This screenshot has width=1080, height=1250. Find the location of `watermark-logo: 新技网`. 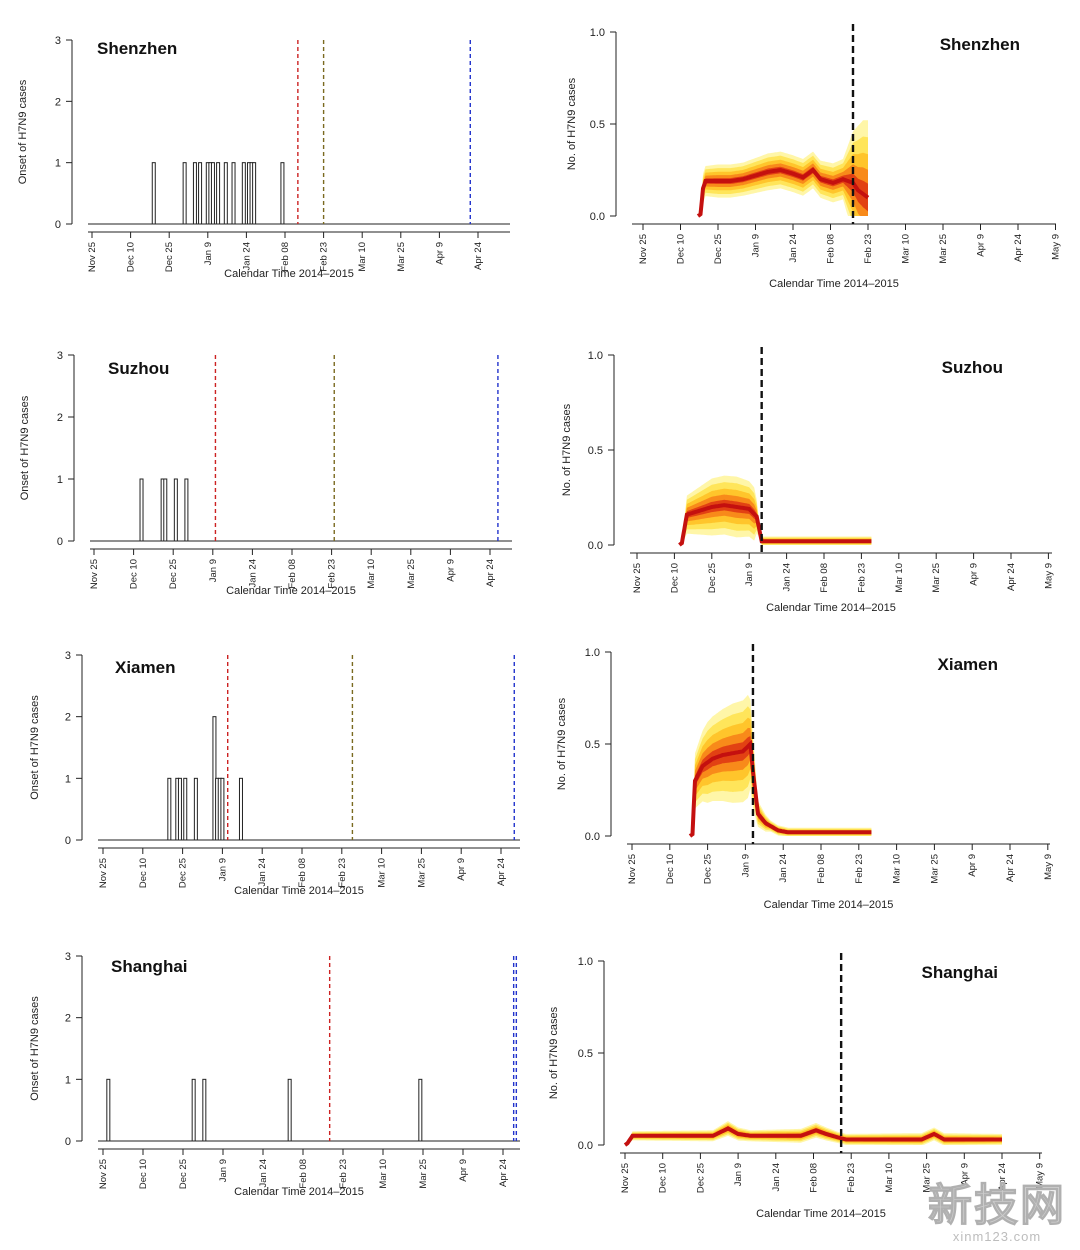

watermark-logo: 新技网 is located at coordinates (997, 1205).